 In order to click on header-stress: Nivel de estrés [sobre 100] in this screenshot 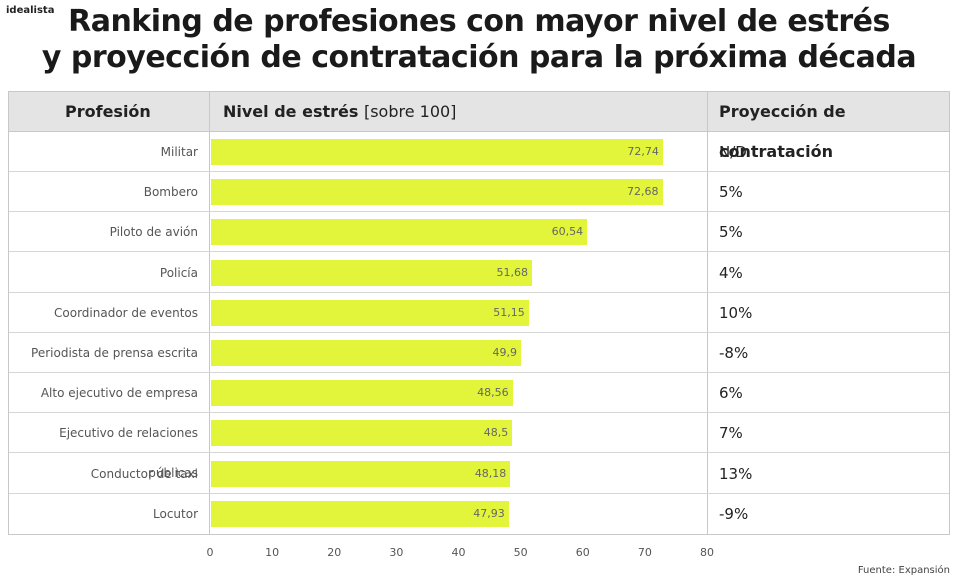, I will do `click(339, 112)`.